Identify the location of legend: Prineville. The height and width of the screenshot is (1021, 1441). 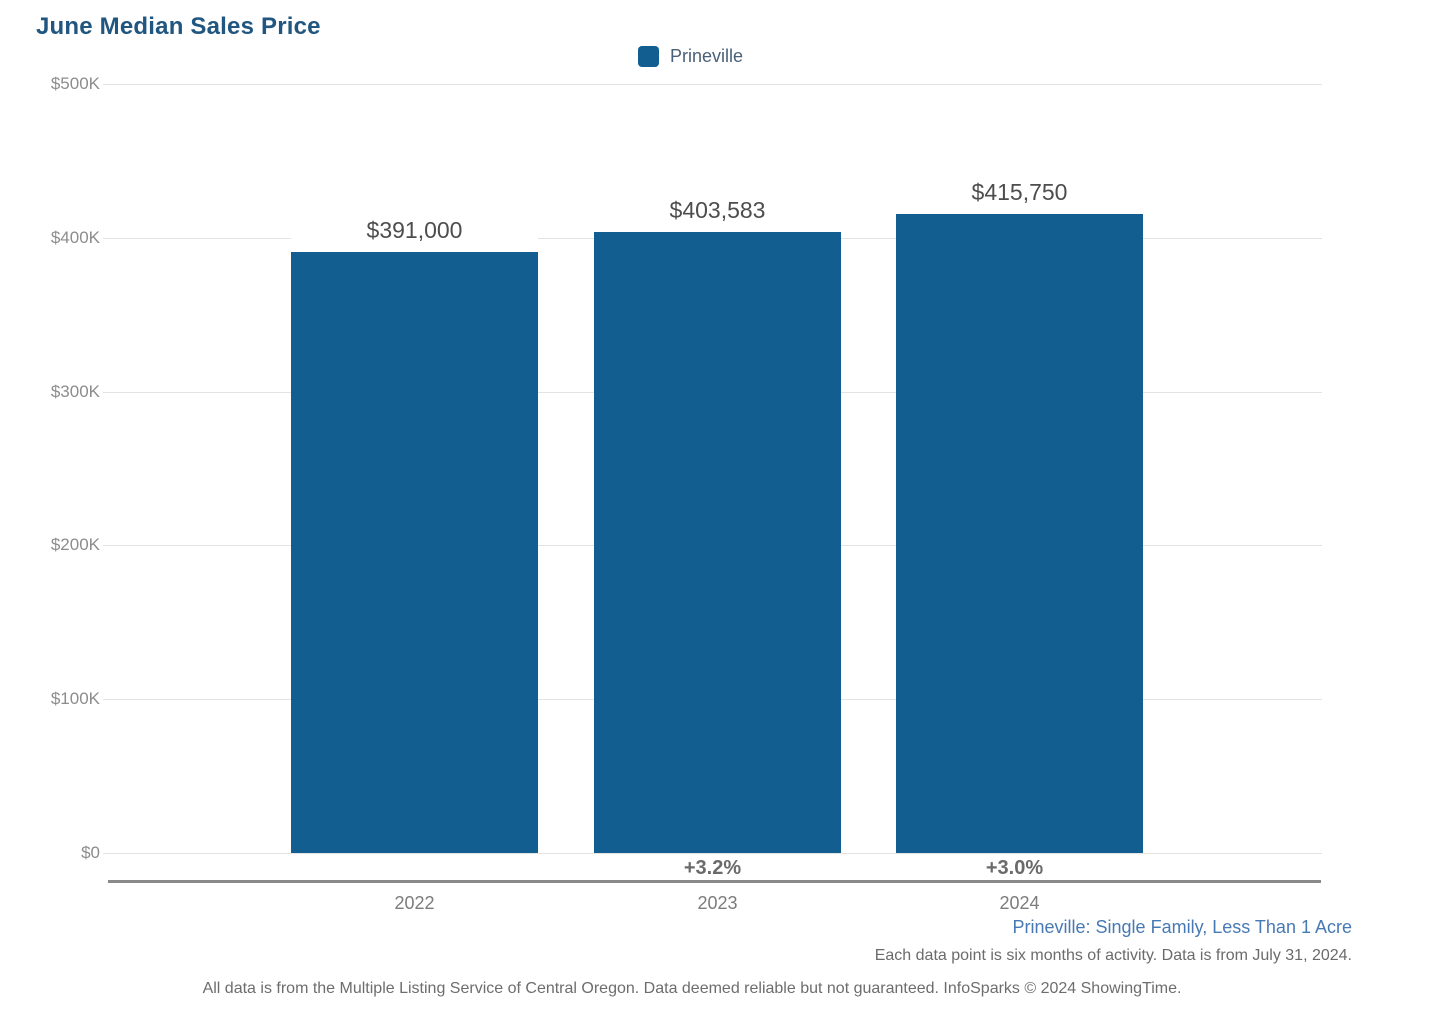
(690, 56).